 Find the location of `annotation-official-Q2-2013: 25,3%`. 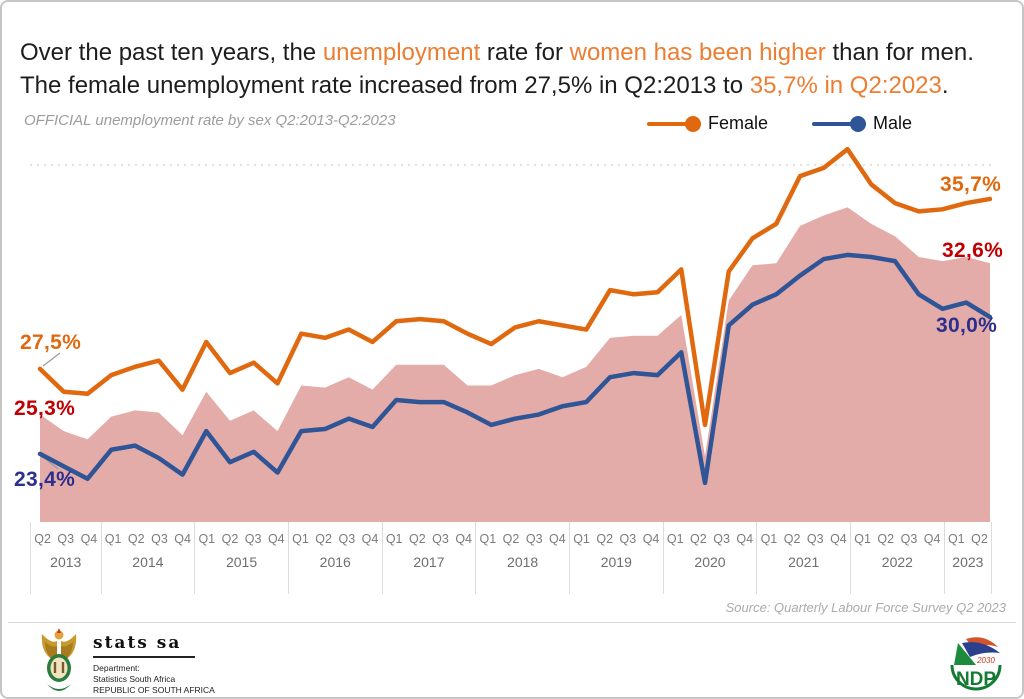

annotation-official-Q2-2013: 25,3% is located at coordinates (45, 408).